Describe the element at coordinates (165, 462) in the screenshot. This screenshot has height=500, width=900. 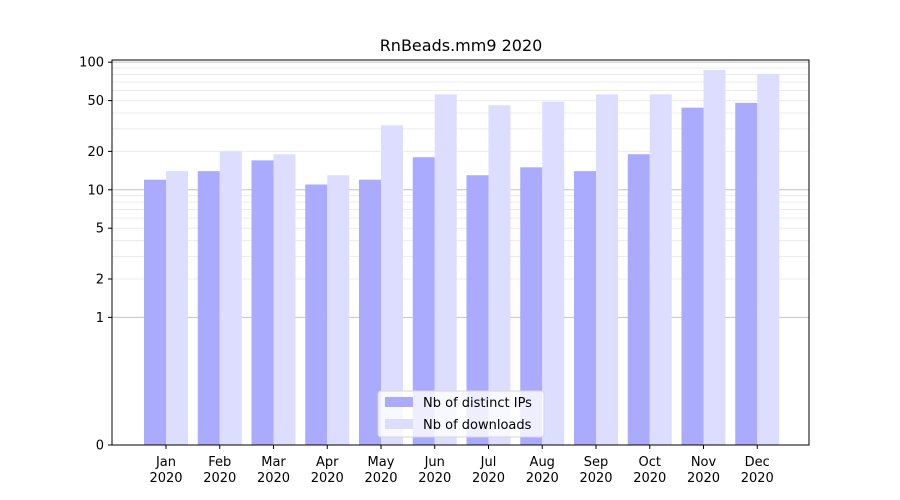
I see `x-tick-label: Jan` at that location.